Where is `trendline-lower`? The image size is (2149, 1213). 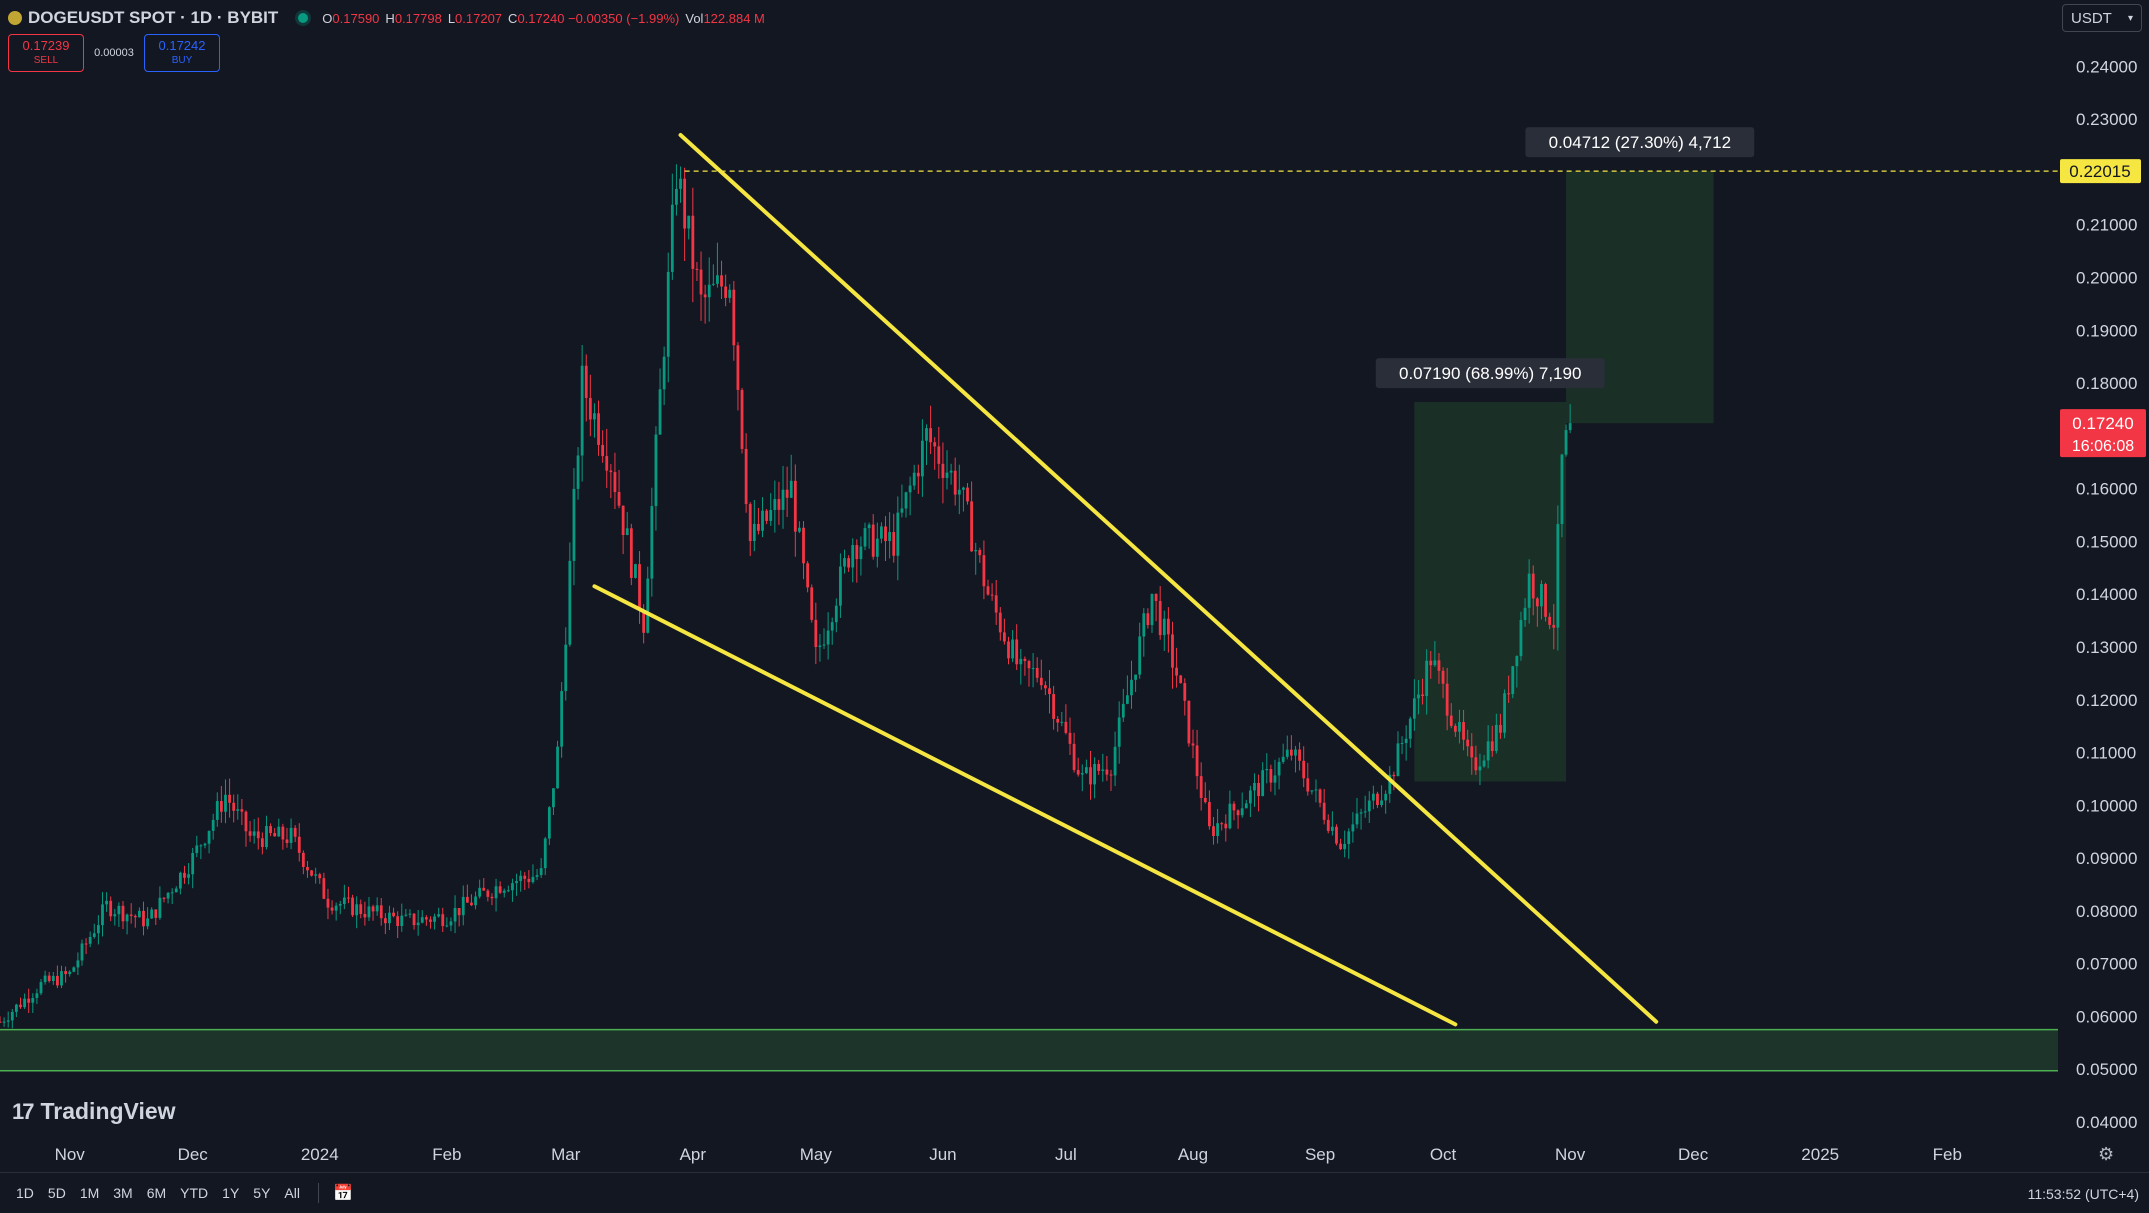 trendline-lower is located at coordinates (1025, 805).